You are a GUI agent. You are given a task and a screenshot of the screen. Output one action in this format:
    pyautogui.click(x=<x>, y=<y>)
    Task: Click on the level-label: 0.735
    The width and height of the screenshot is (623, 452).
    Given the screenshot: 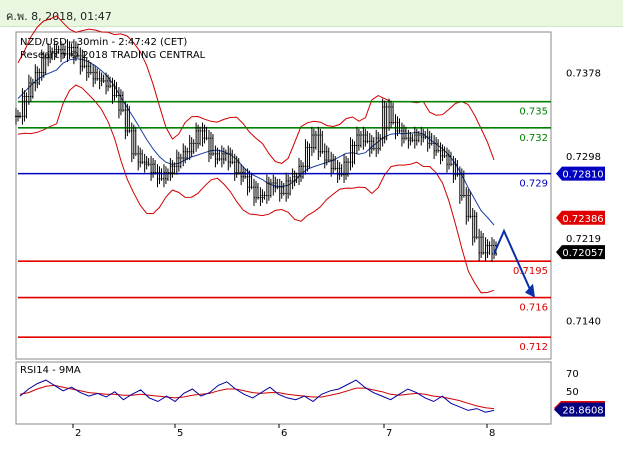 What is the action you would take?
    pyautogui.click(x=533, y=112)
    